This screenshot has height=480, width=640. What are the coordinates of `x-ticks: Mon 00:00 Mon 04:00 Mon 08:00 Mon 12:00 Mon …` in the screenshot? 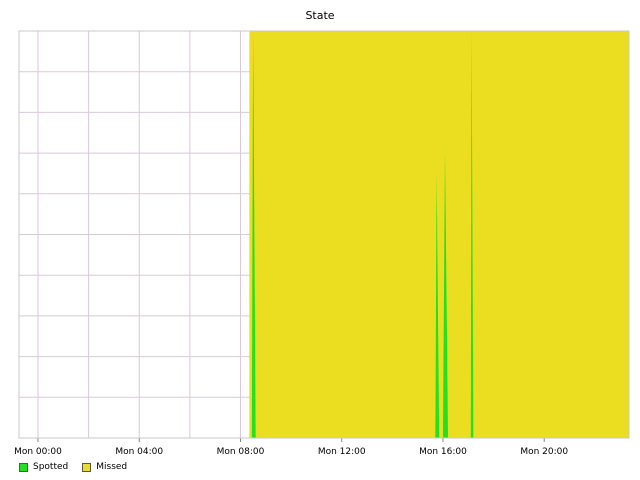 It's located at (291, 447).